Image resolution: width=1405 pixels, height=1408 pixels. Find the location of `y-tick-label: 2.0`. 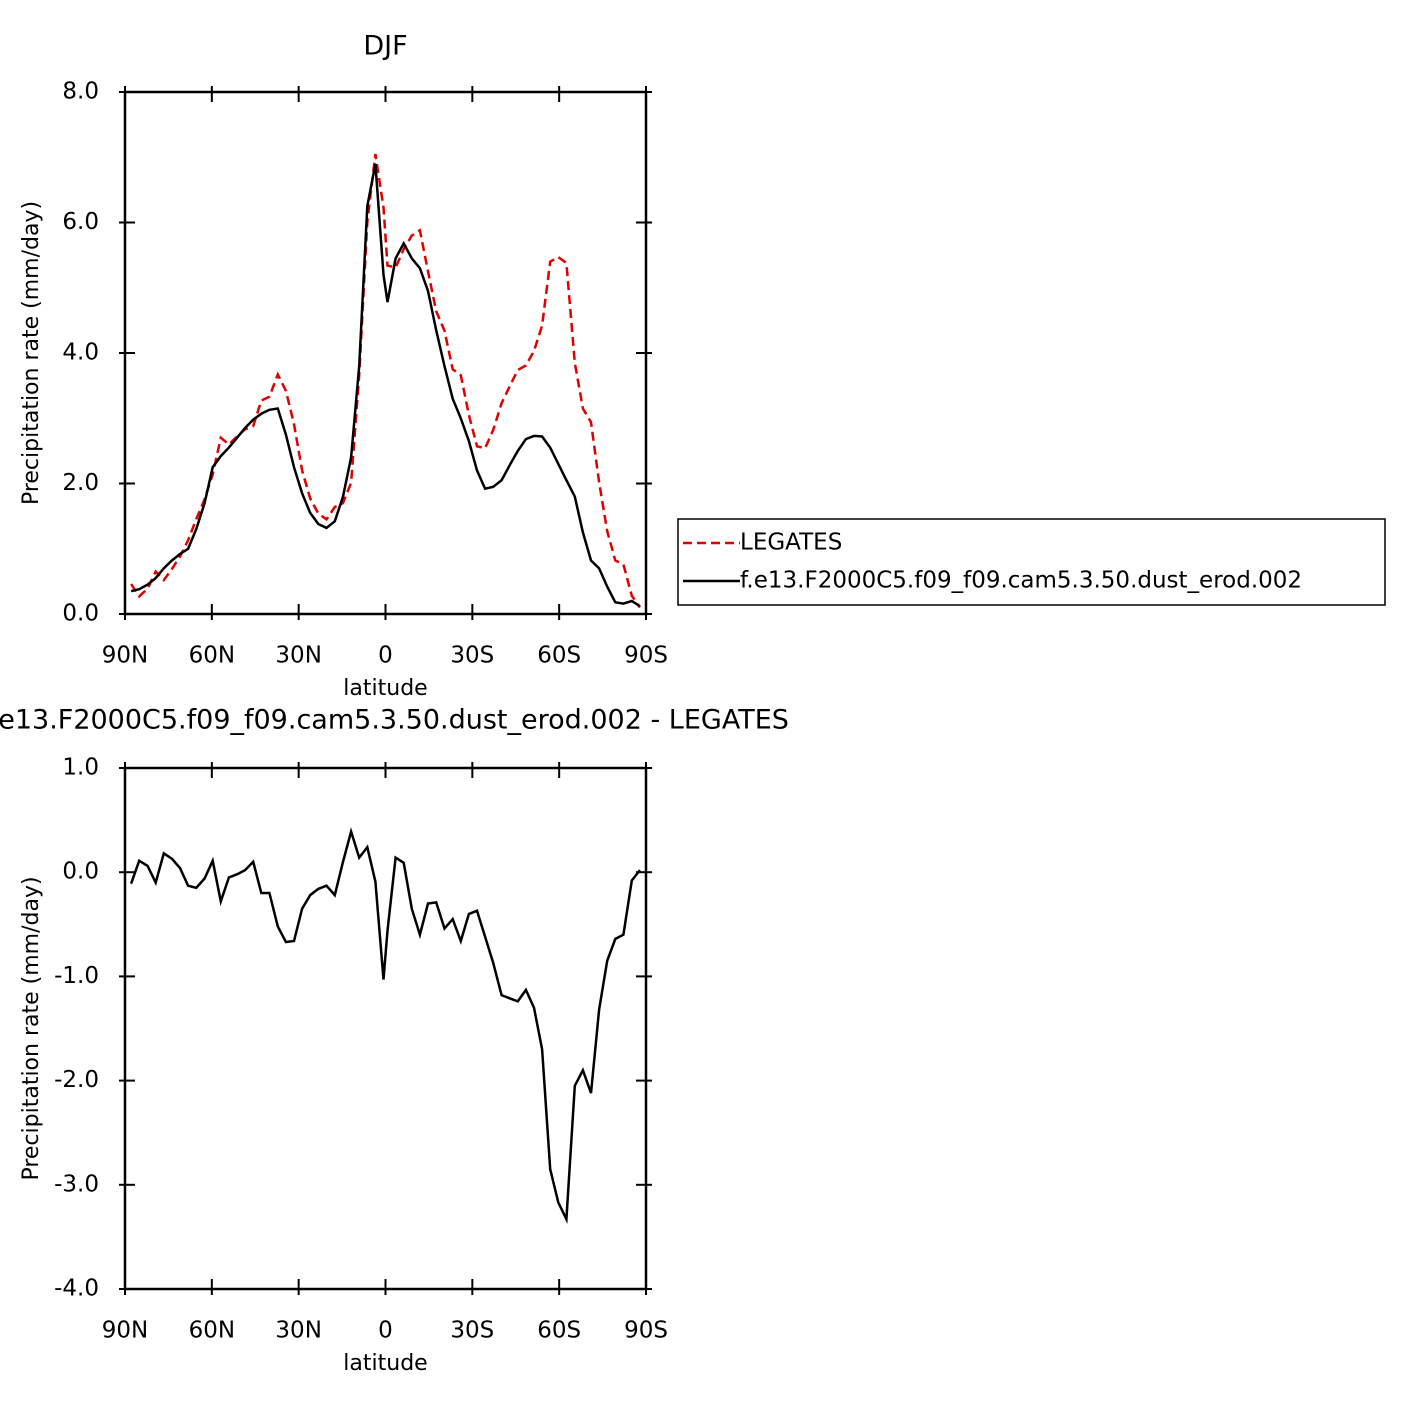

y-tick-label: 2.0 is located at coordinates (80, 483).